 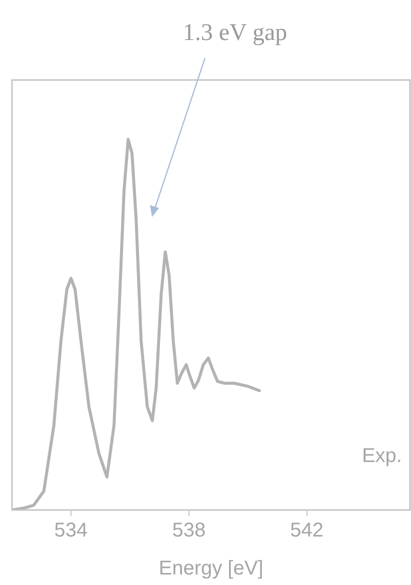 I want to click on text: Exp., so click(x=382, y=456).